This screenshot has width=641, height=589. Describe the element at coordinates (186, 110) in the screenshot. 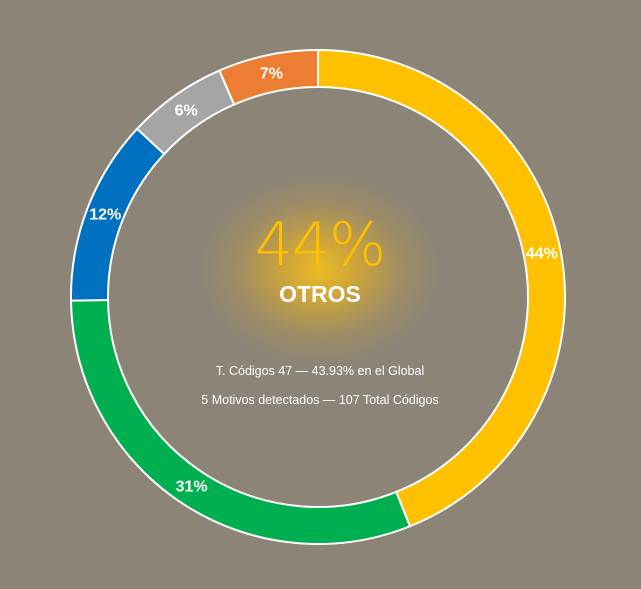

I see `slice-label-4: 6%` at that location.